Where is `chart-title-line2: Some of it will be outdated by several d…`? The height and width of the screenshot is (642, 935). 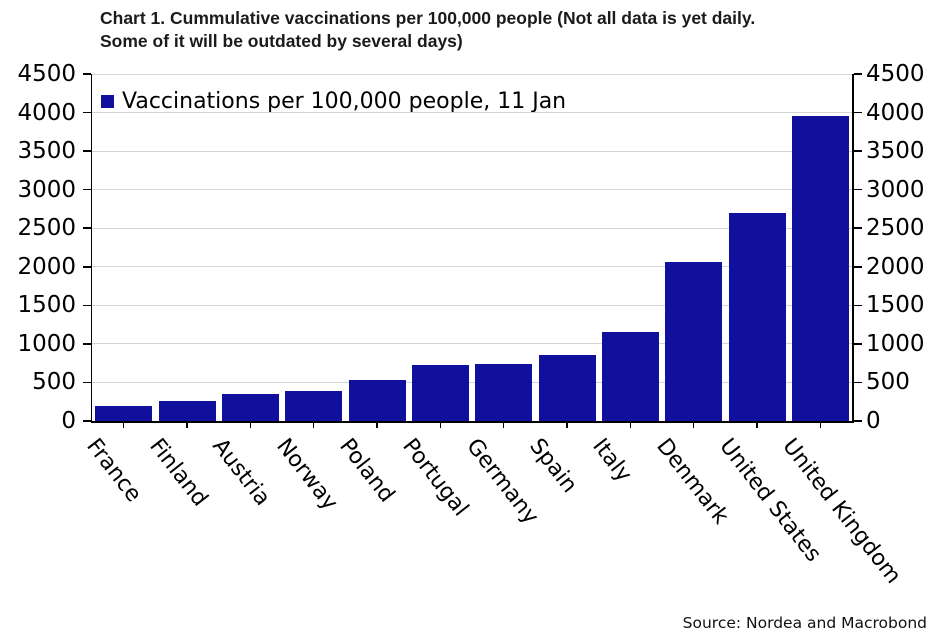 chart-title-line2: Some of it will be outdated by several d… is located at coordinates (281, 40).